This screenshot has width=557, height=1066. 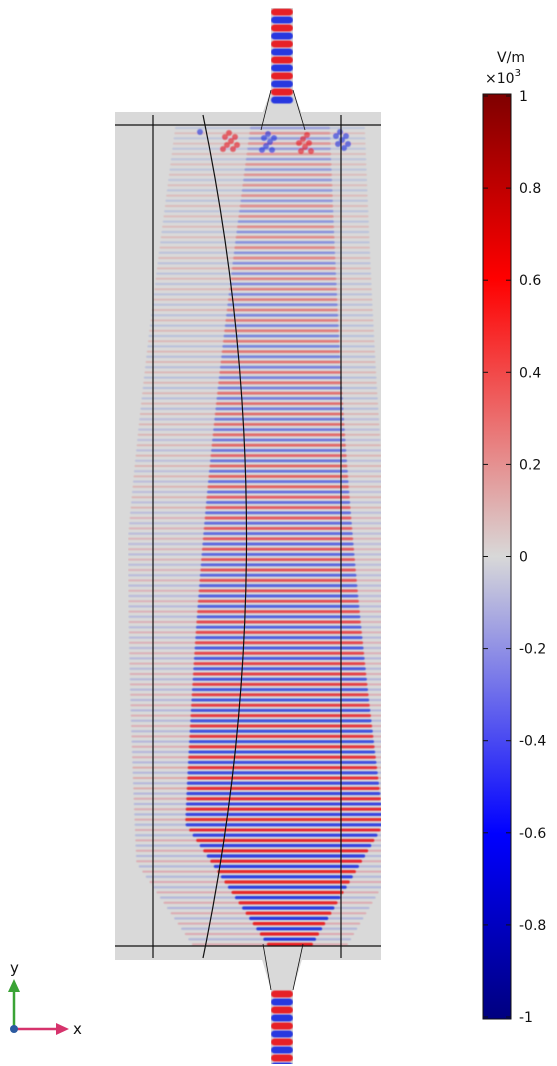 I want to click on colorbar-tick-label: 0.4, so click(x=530, y=373).